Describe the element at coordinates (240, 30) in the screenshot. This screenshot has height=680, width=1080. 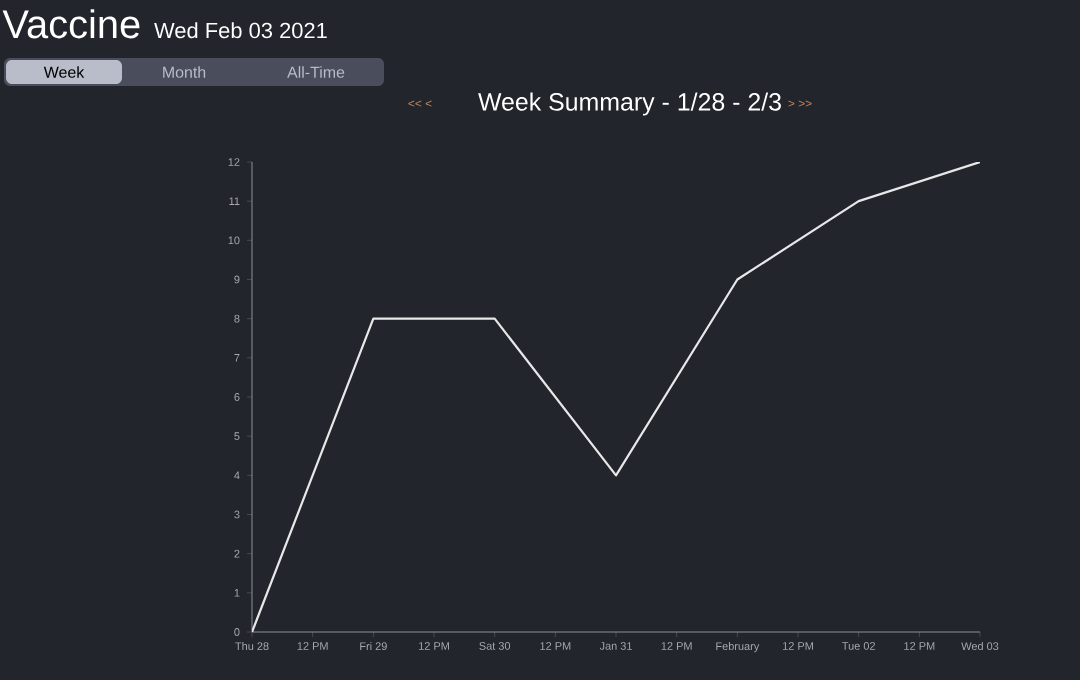
I see `chart-subtitle: Wed Feb 03 2021` at that location.